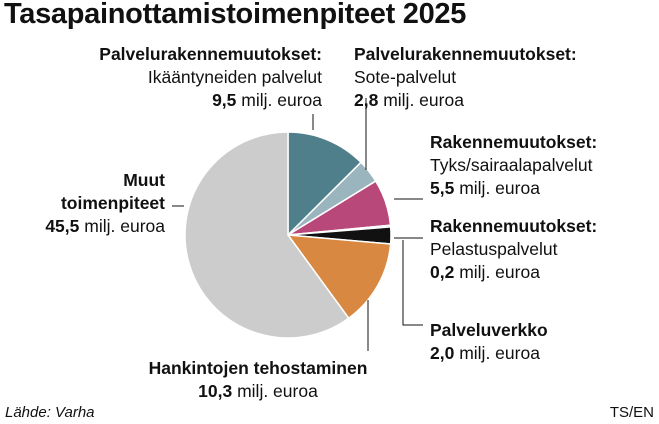 The height and width of the screenshot is (424, 659). What do you see at coordinates (339, 277) in the screenshot?
I see `slice-hankinnat` at bounding box center [339, 277].